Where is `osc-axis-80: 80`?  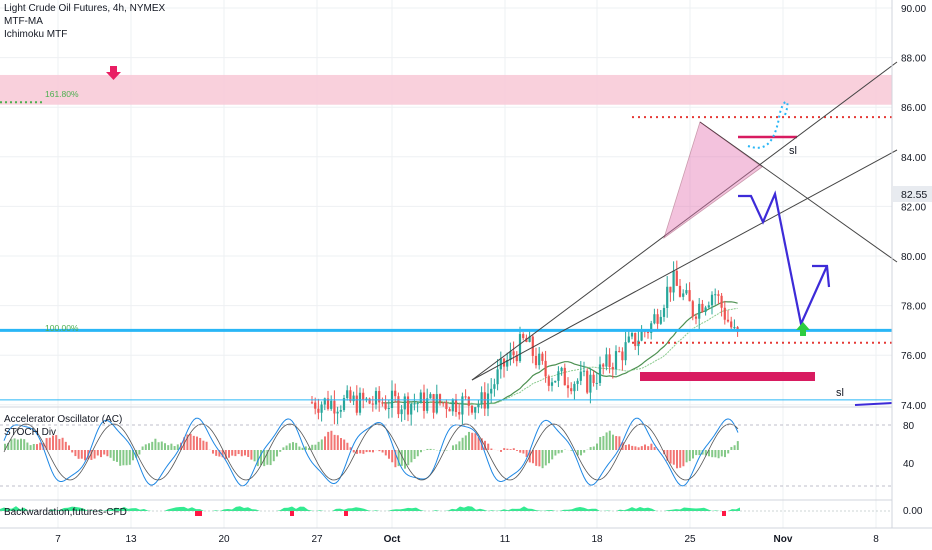
osc-axis-80: 80 is located at coordinates (909, 426).